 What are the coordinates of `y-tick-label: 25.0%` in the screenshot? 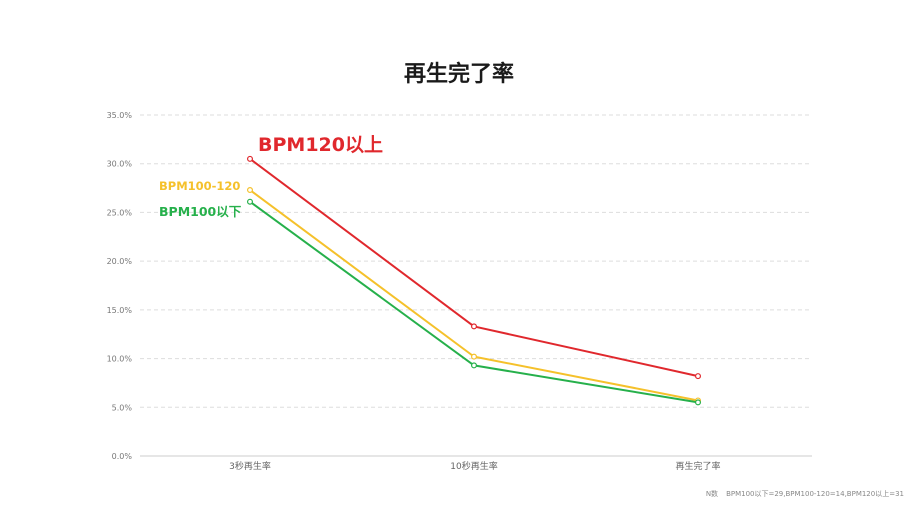 It's located at (120, 212).